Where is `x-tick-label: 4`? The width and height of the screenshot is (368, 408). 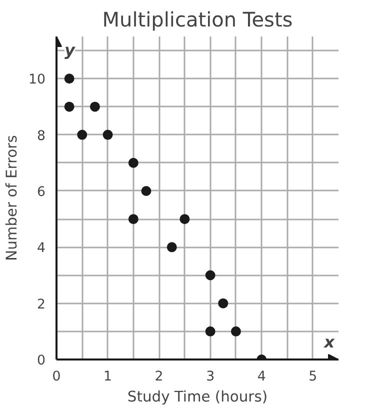
x-tick-label: 4 is located at coordinates (261, 377).